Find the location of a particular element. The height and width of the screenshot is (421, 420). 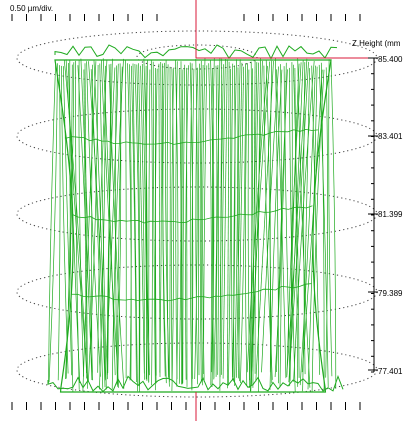

z-label-2: 83.401 is located at coordinates (390, 136).